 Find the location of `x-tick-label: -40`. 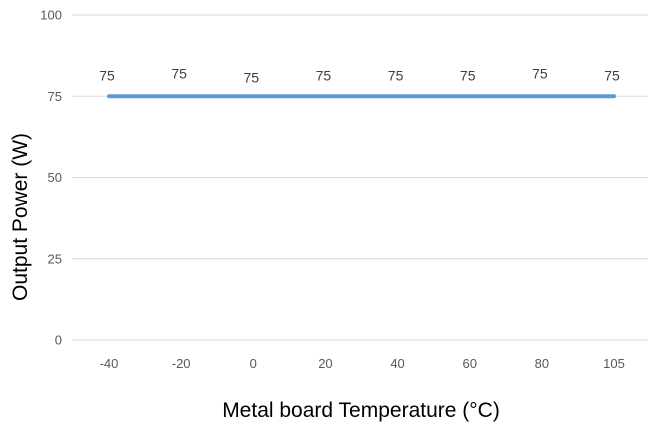

x-tick-label: -40 is located at coordinates (109, 363).